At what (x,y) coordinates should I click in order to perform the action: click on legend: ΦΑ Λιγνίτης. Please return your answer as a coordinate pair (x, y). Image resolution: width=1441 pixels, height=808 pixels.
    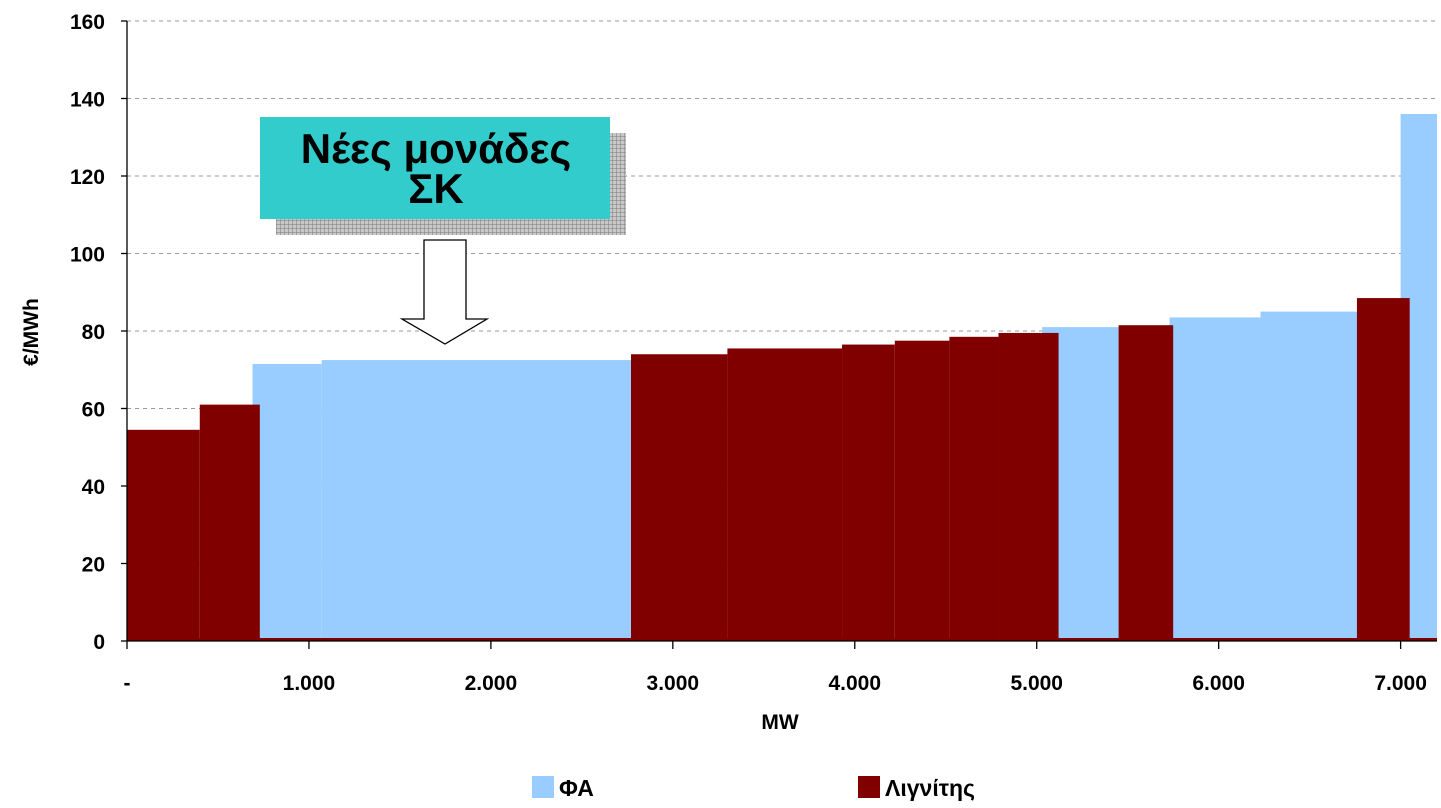
    Looking at the image, I should click on (753, 788).